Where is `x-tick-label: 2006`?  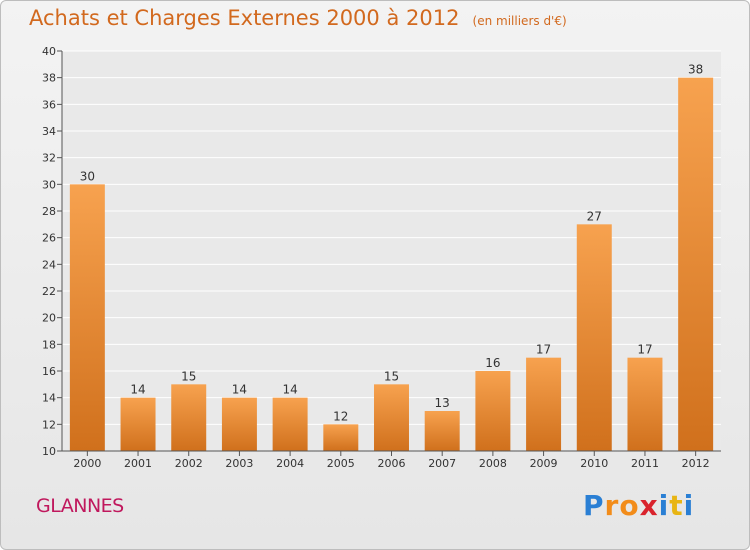
x-tick-label: 2006 is located at coordinates (392, 463).